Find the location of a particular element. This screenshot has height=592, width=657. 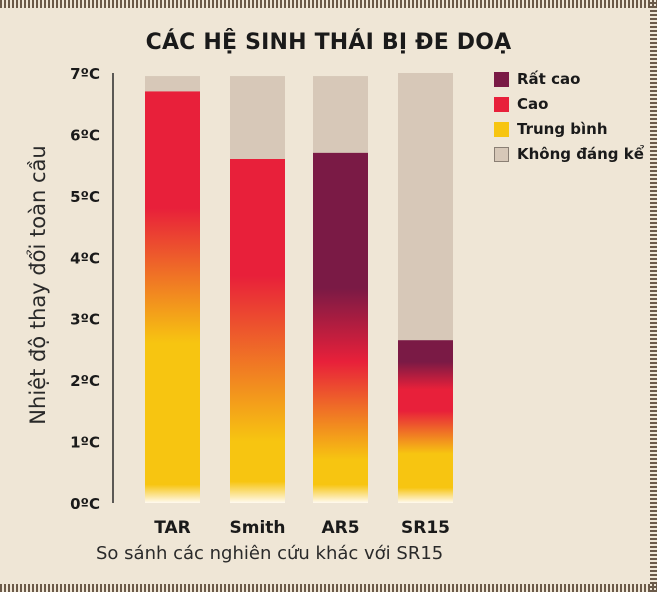

legend-swatch-very-high is located at coordinates (501, 79).